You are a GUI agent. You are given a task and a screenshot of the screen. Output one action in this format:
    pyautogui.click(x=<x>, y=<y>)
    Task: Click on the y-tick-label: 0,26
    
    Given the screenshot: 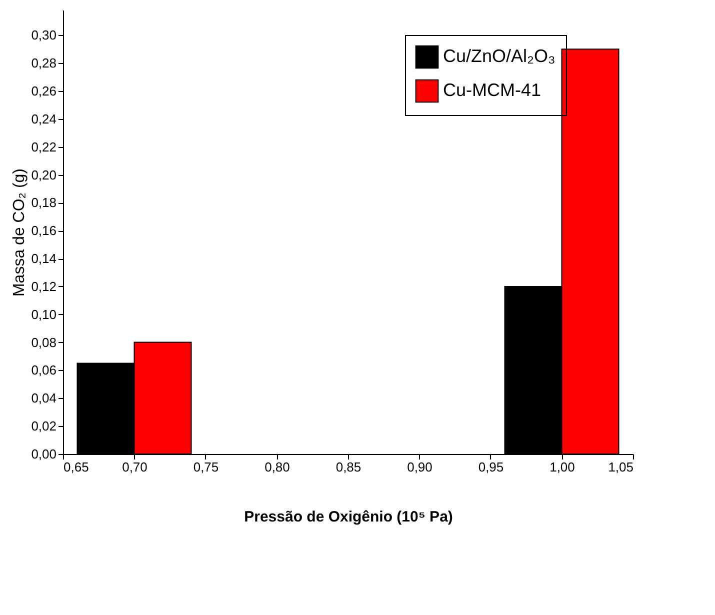 What is the action you would take?
    pyautogui.click(x=43, y=90)
    